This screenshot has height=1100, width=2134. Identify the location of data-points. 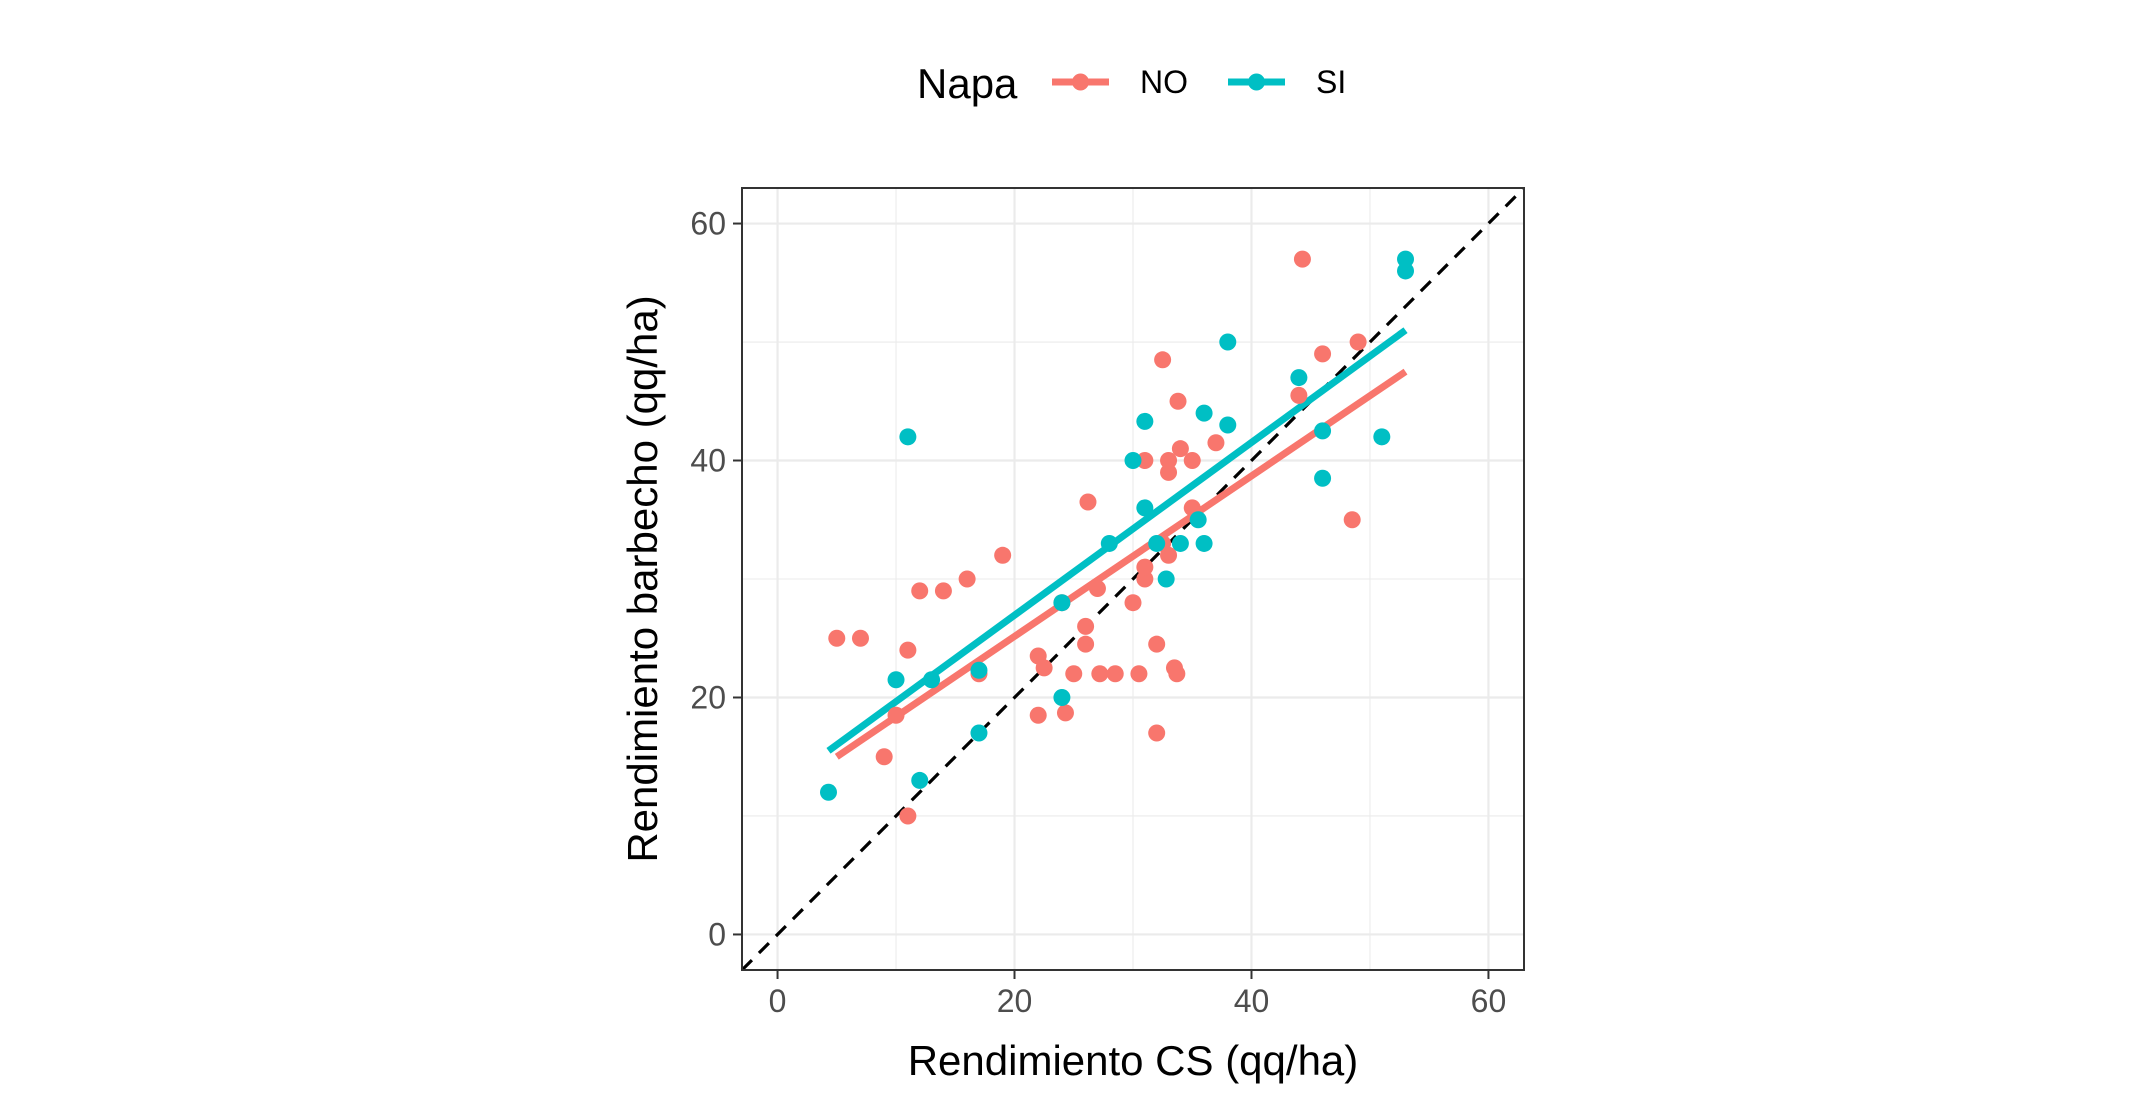
(1117, 537).